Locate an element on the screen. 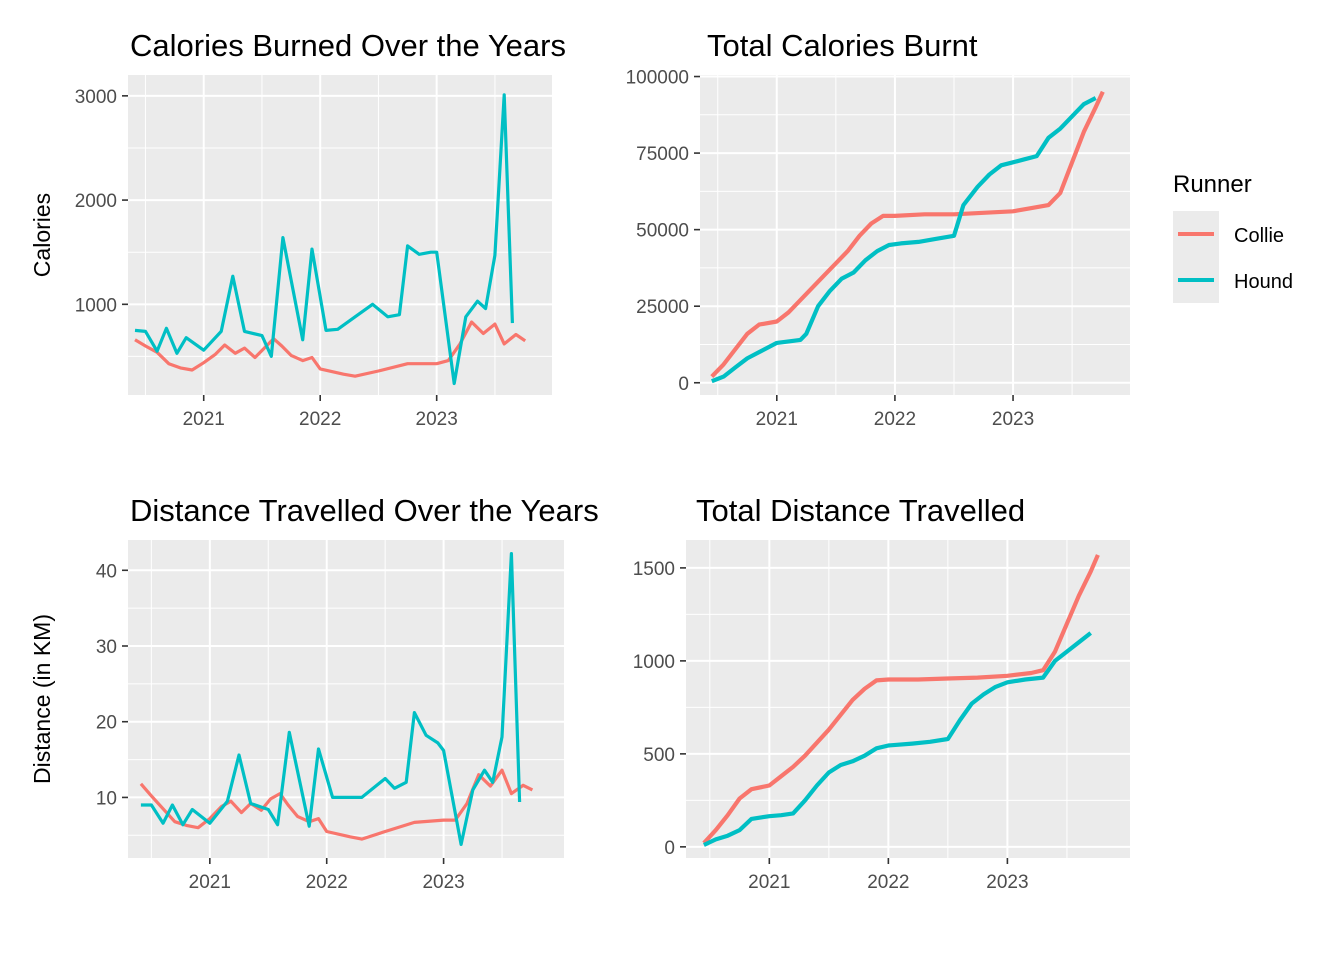  y-tick-label: 500 is located at coordinates (659, 755).